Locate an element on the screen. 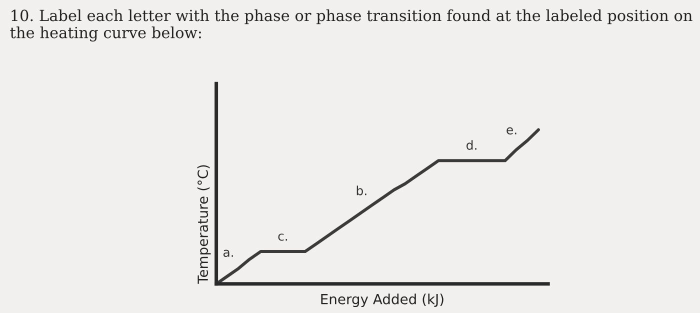 The height and width of the screenshot is (313, 700). y-axis-title: Temperature (°C) is located at coordinates (204, 224).